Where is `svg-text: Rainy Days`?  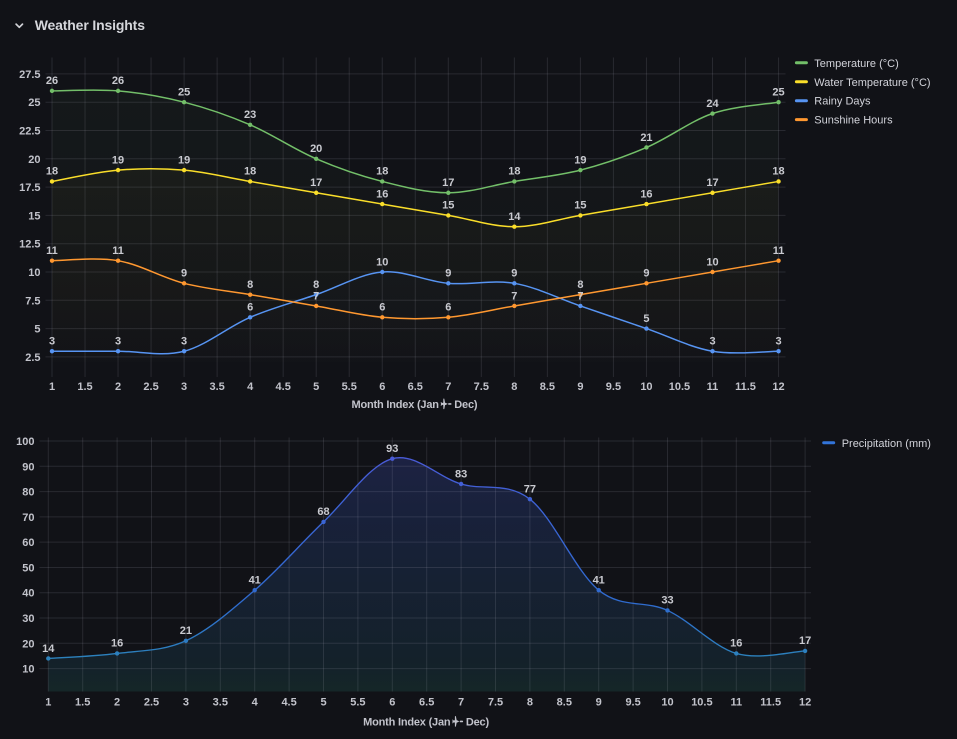 svg-text: Rainy Days is located at coordinates (842, 102).